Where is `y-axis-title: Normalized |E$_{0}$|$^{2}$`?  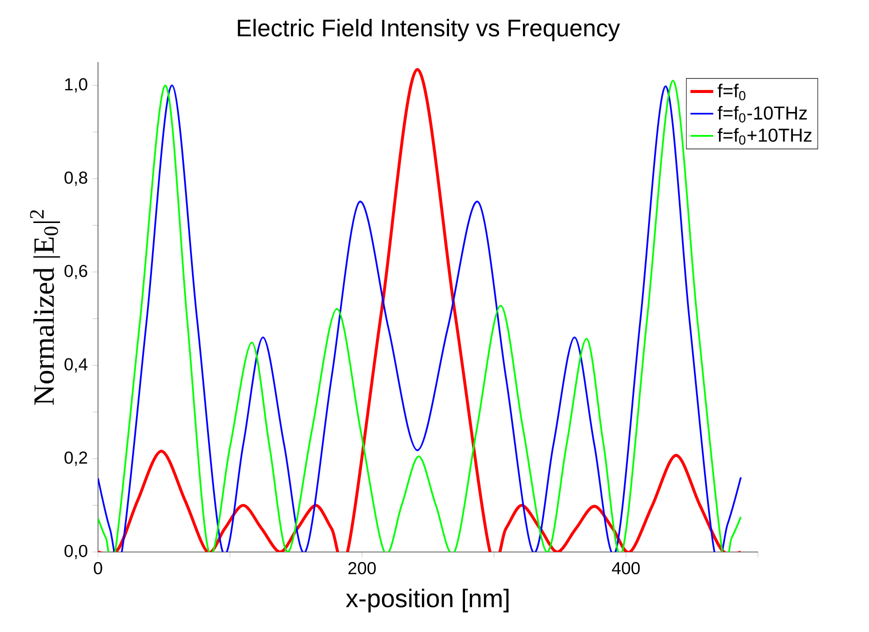
y-axis-title: Normalized |E$_{0}$|$^{2}$ is located at coordinates (45, 307).